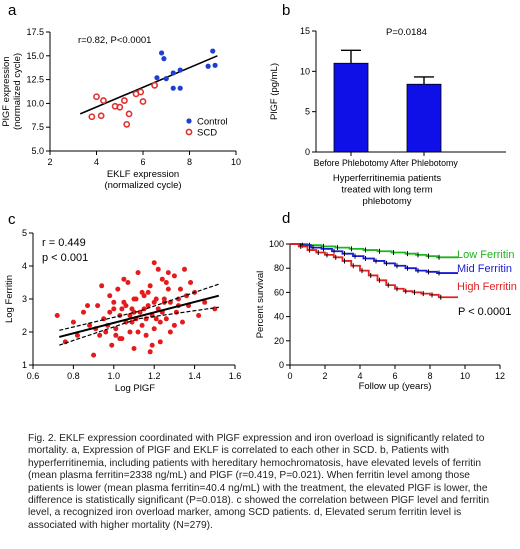 The width and height of the screenshot is (520, 549). I want to click on x-axis-label: Follow up (years), so click(395, 386).